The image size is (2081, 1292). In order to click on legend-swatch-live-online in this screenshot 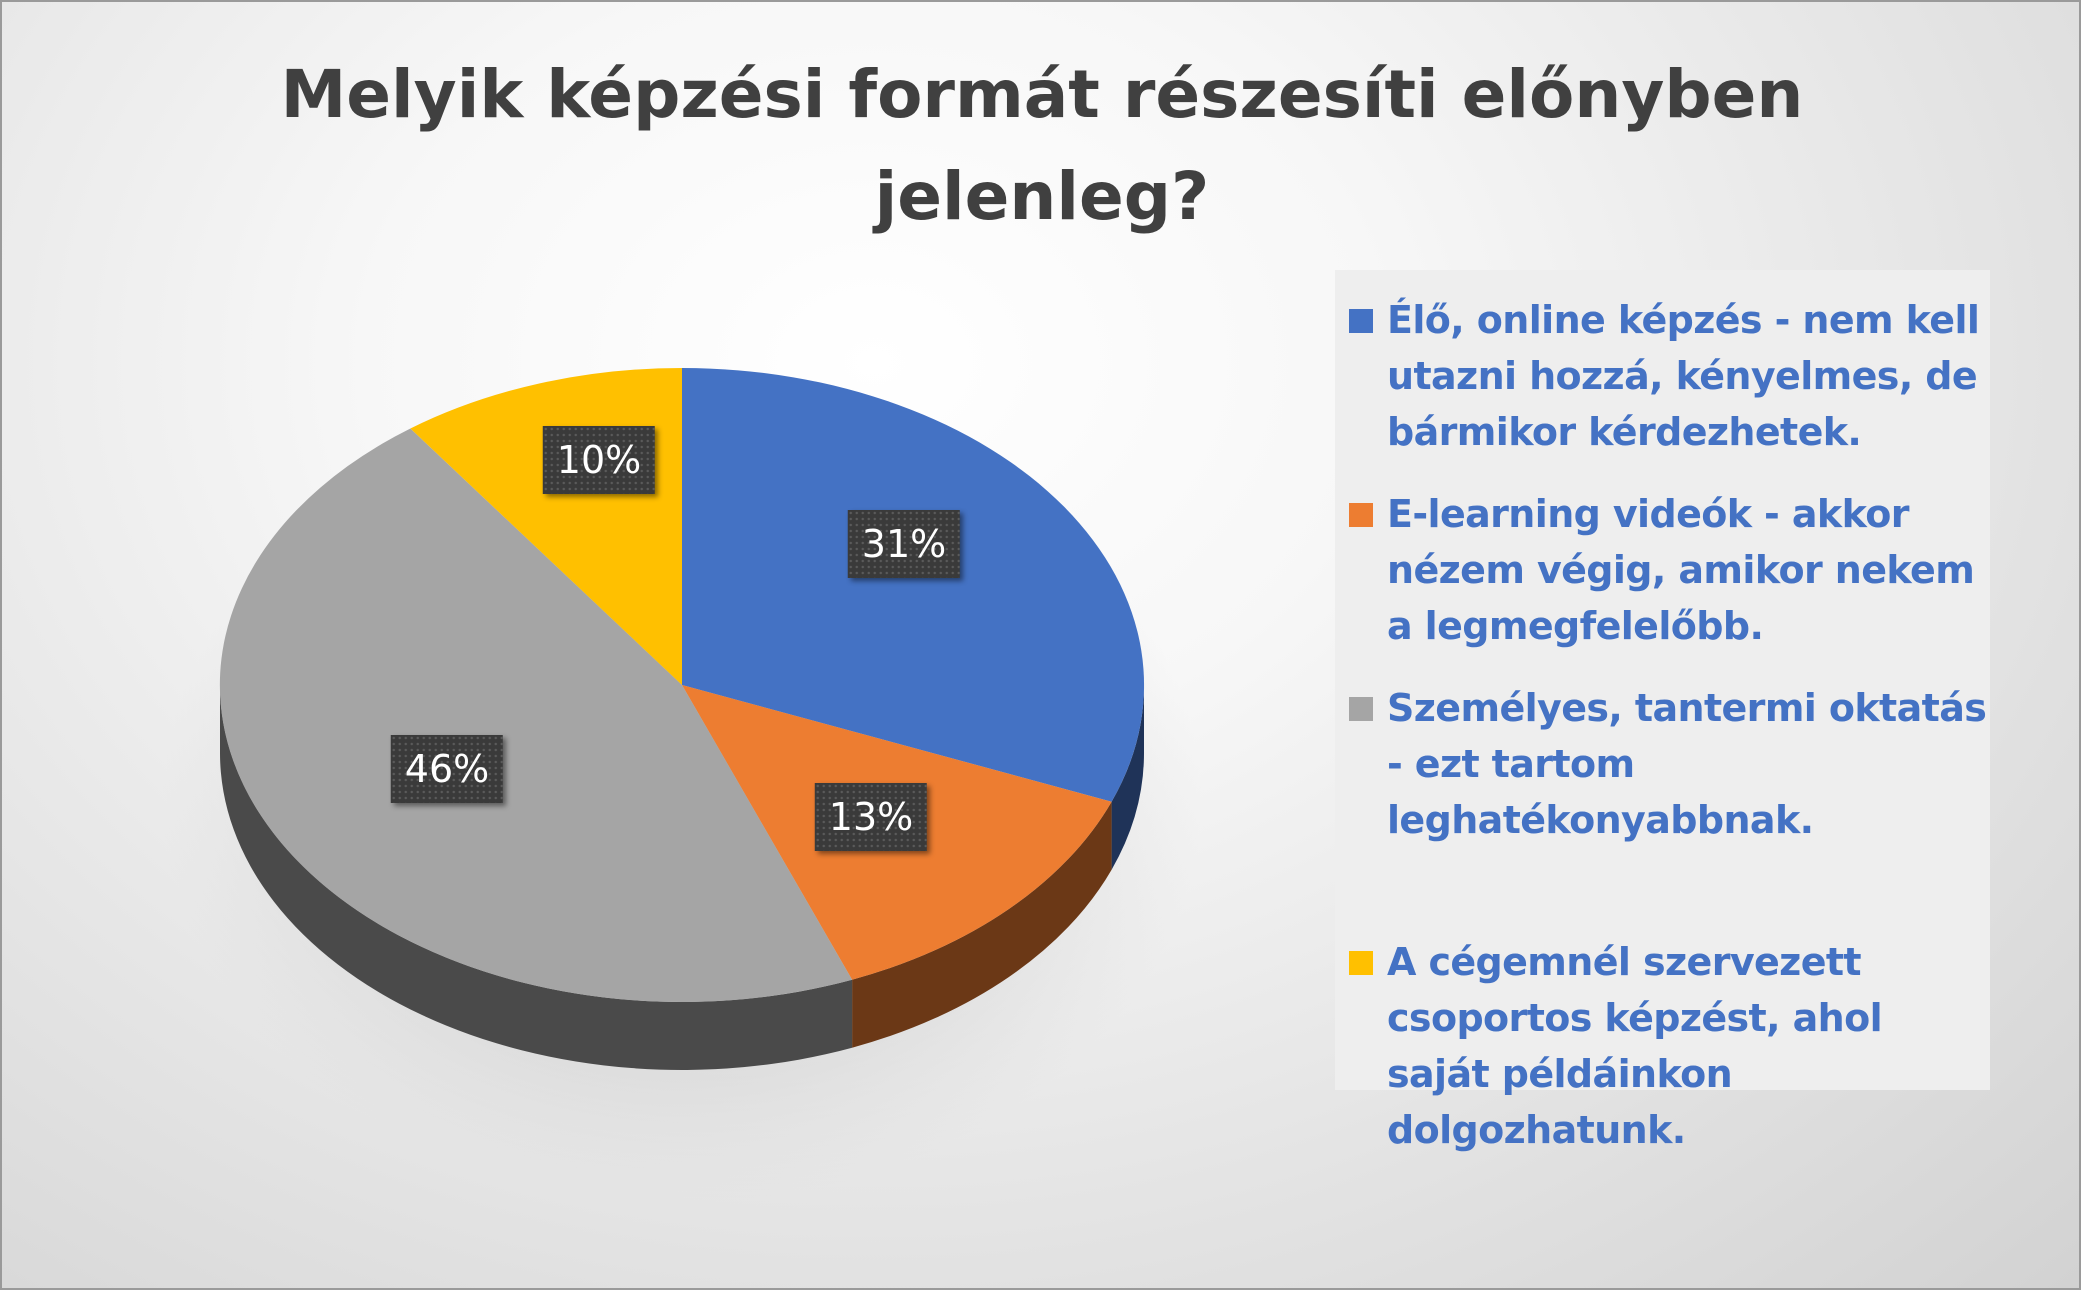, I will do `click(1361, 321)`.